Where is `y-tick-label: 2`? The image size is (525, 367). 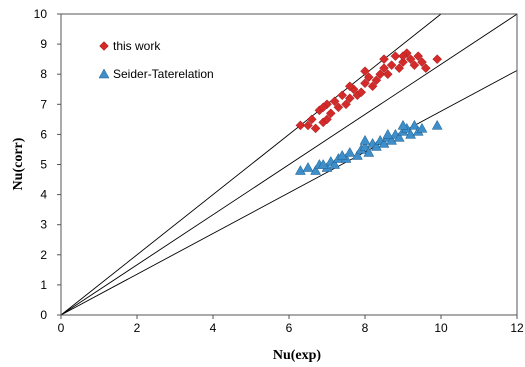
y-tick-label: 2 is located at coordinates (43, 255).